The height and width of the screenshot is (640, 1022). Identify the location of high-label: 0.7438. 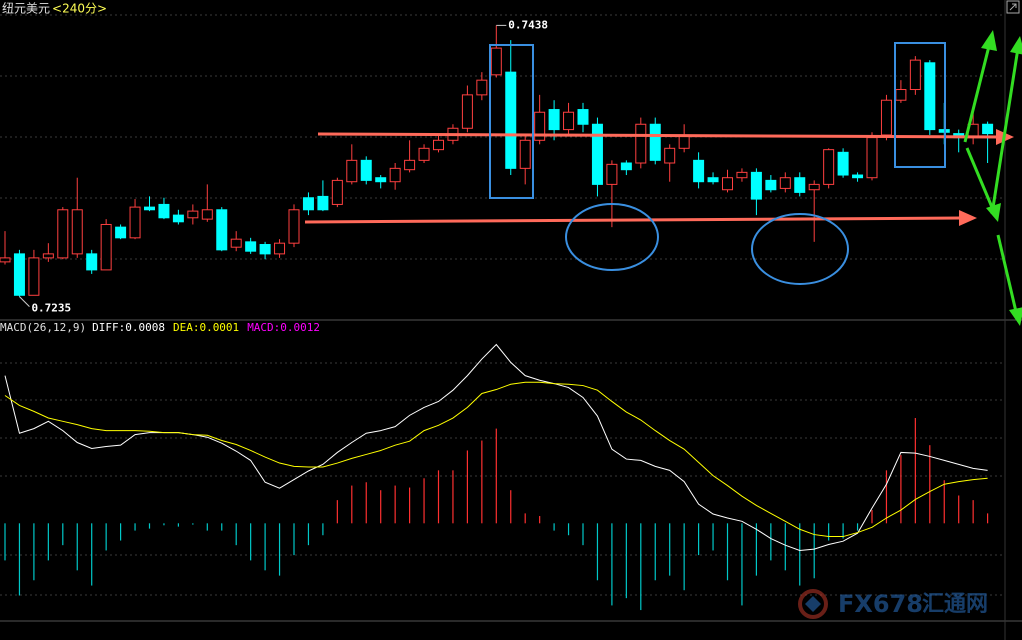
(528, 24).